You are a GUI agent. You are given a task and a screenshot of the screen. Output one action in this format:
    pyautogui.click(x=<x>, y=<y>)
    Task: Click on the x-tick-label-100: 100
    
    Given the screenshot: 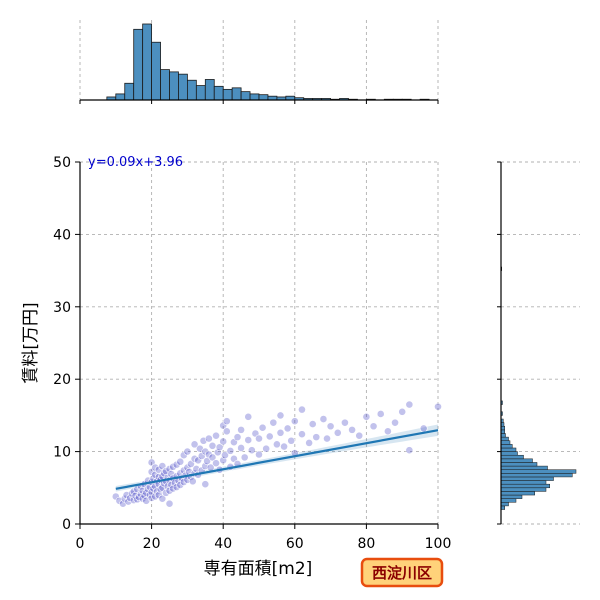 What is the action you would take?
    pyautogui.click(x=438, y=544)
    